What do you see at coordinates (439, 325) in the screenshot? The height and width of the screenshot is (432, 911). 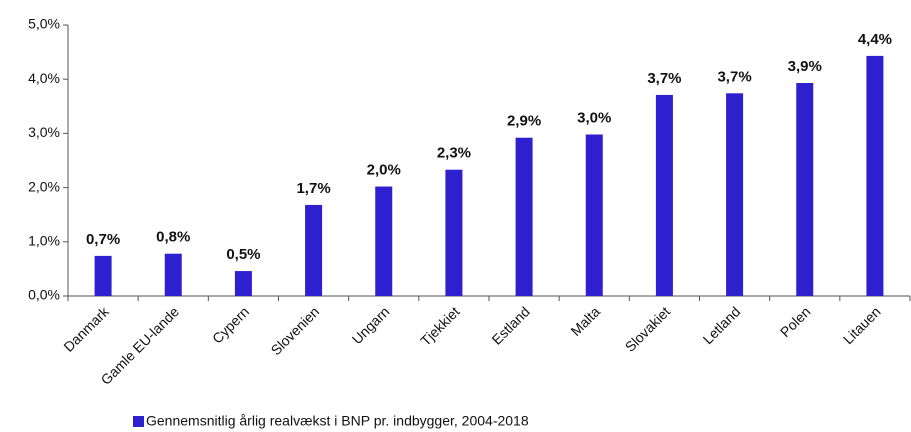 I see `x-tick-label: Tjekkiet` at bounding box center [439, 325].